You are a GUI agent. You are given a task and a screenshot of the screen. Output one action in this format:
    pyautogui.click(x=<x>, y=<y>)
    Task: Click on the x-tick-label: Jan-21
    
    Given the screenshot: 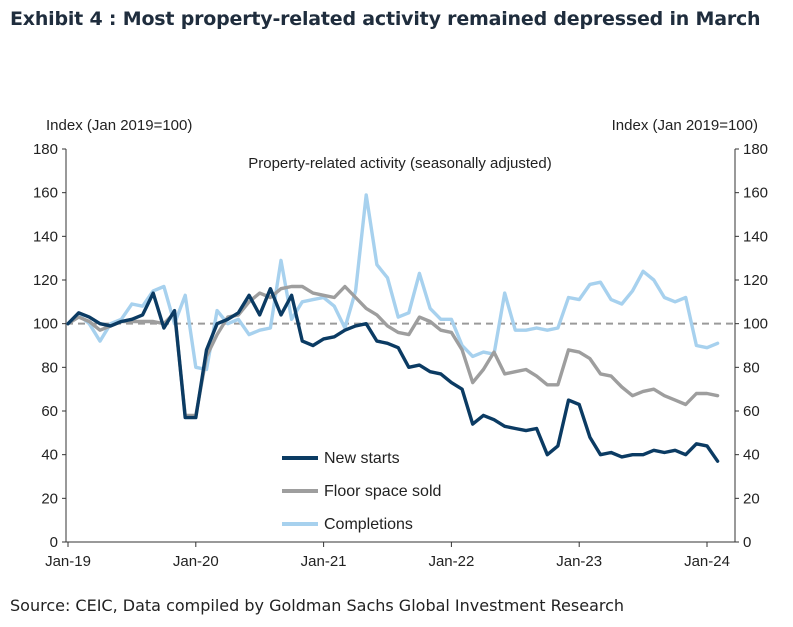 What is the action you would take?
    pyautogui.click(x=324, y=561)
    